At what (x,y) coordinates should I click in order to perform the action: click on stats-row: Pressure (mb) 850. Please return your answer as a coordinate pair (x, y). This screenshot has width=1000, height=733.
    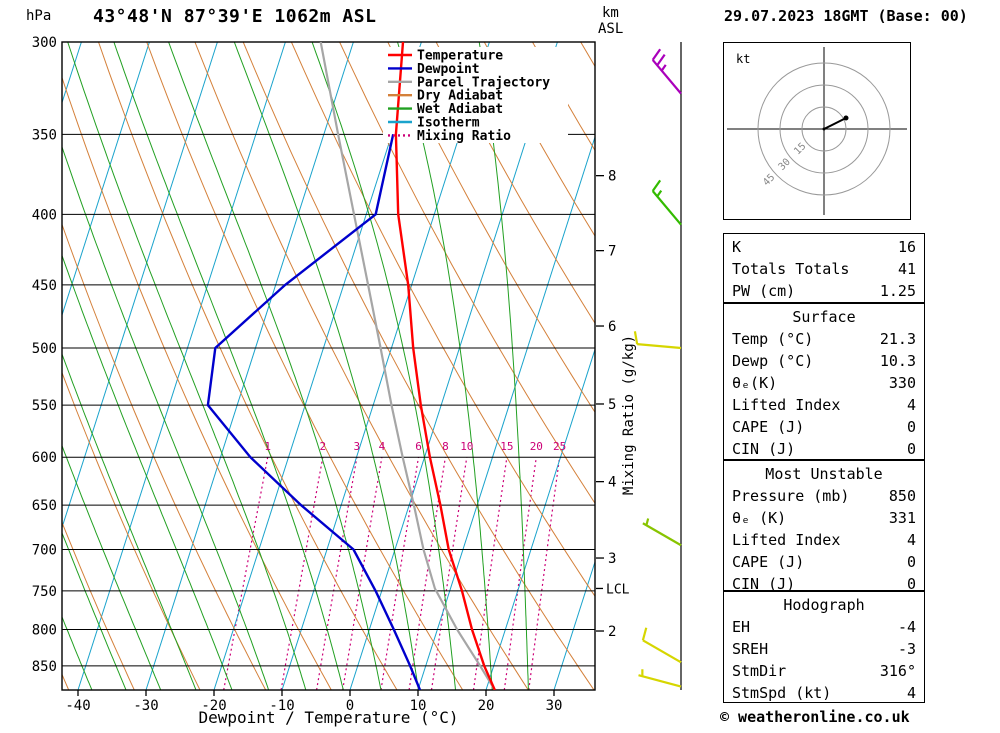
    Looking at the image, I should click on (824, 496).